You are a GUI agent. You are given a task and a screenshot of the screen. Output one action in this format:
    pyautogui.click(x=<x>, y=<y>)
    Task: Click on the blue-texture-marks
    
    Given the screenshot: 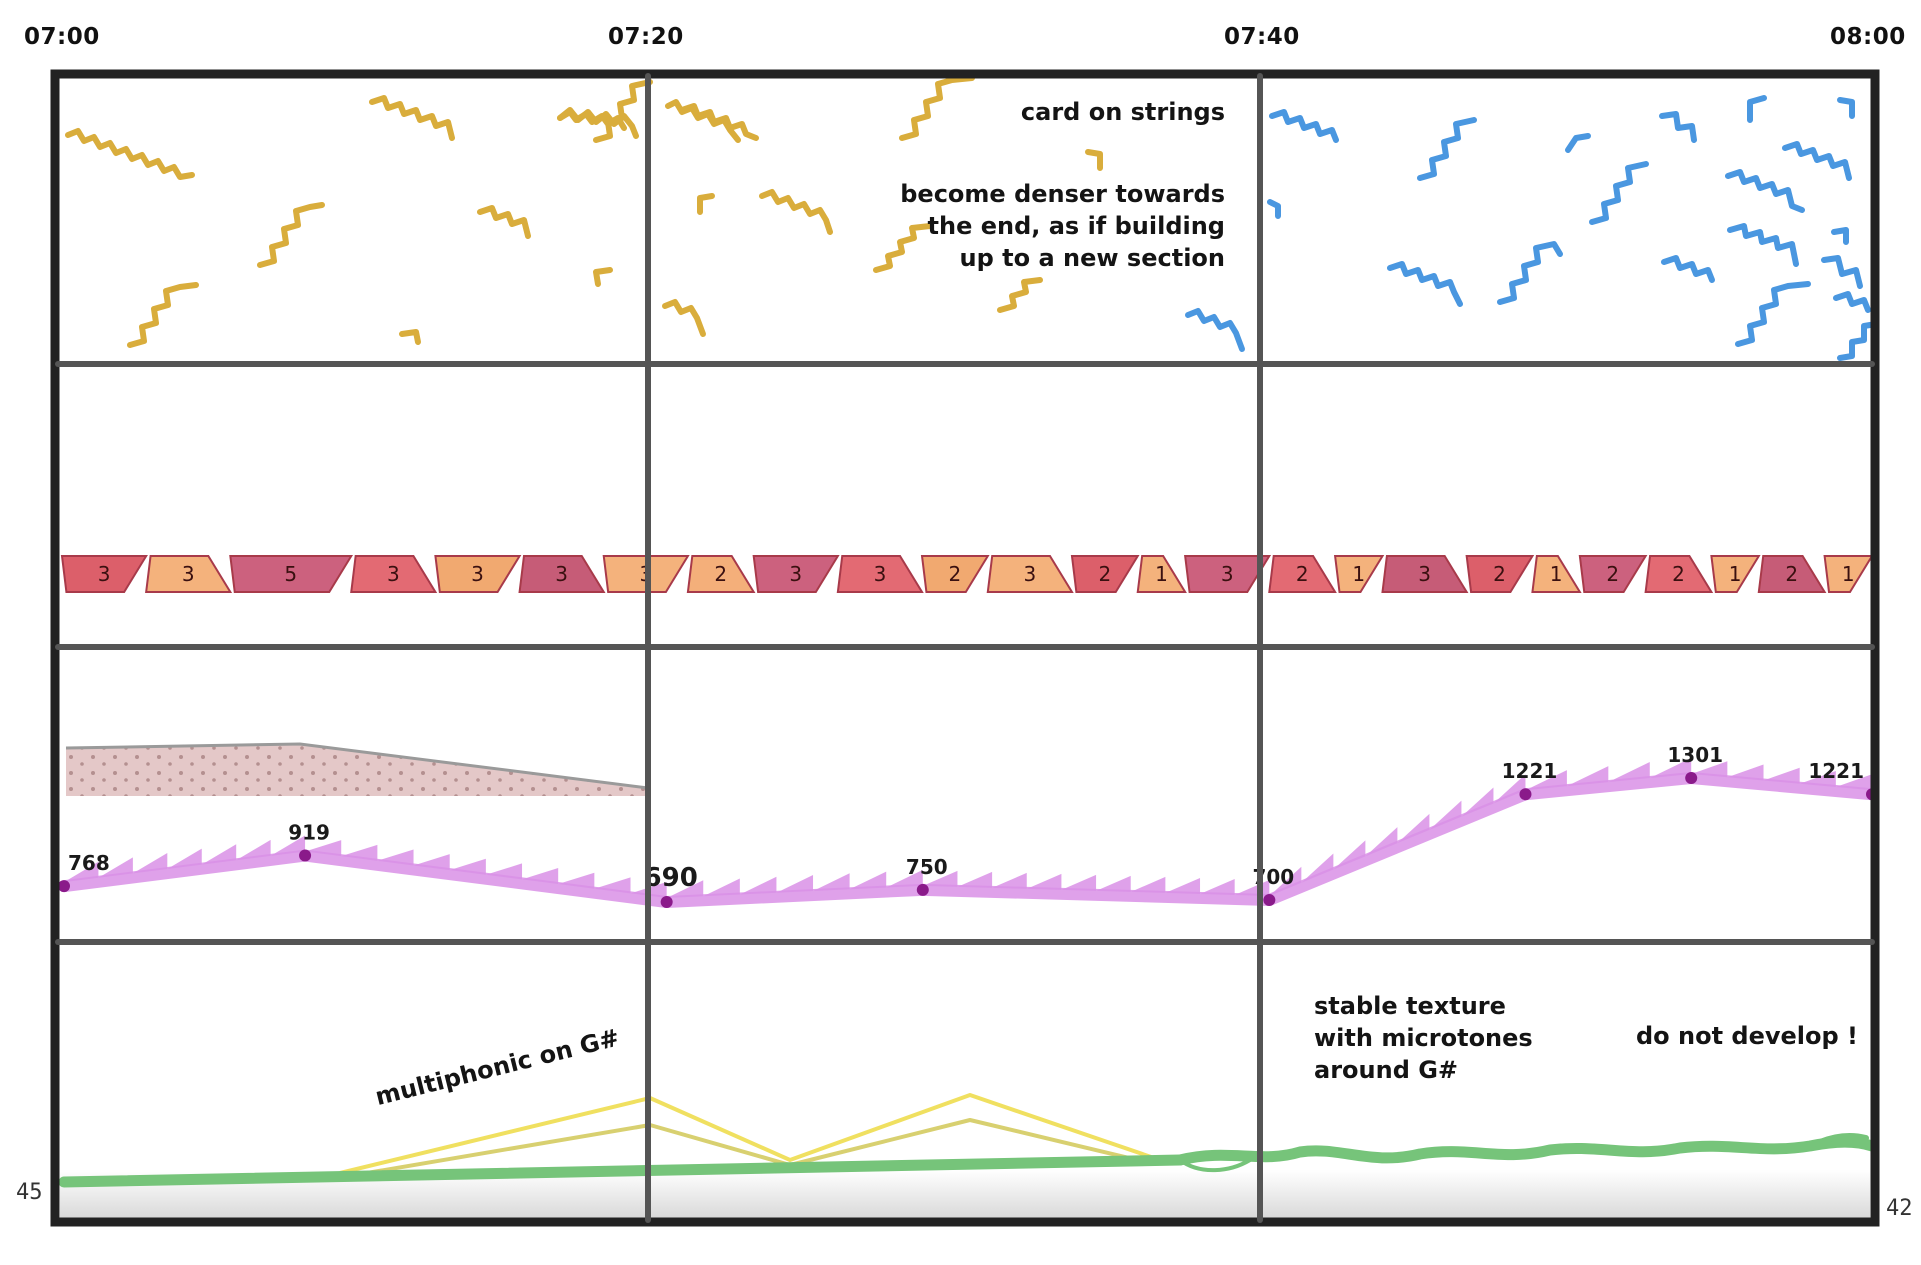 What is the action you would take?
    pyautogui.click(x=1532, y=228)
    